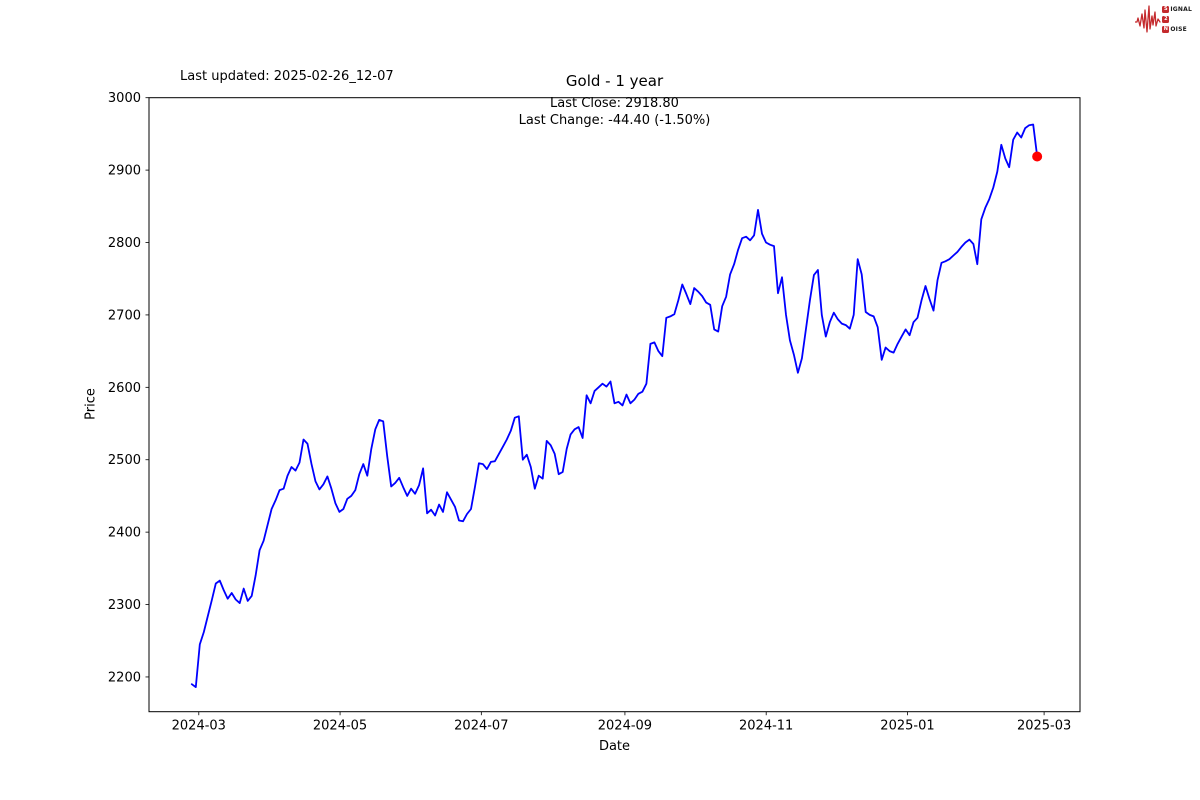 This screenshot has width=1200, height=800. I want to click on y-tick-label: 2200, so click(124, 677).